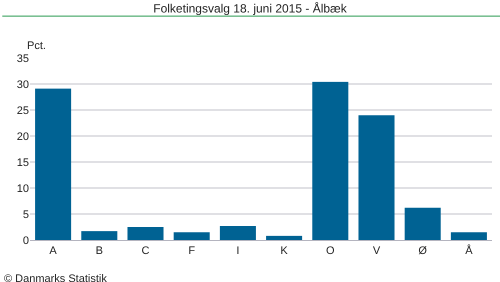  What do you see at coordinates (284, 251) in the screenshot?
I see `x-tick-label: K` at bounding box center [284, 251].